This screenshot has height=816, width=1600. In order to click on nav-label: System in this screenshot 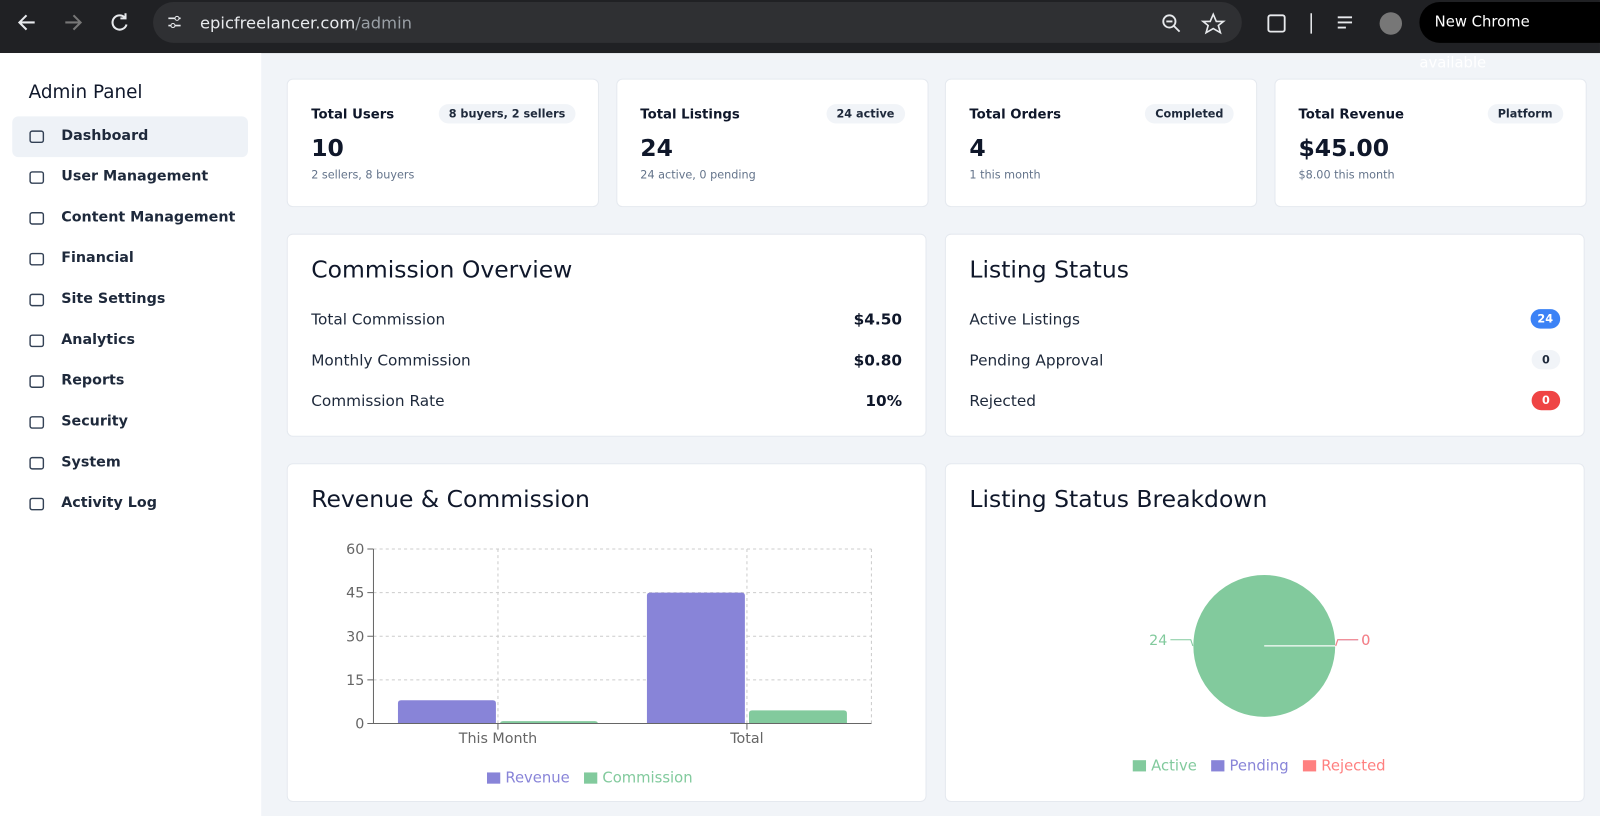, I will do `click(91, 462)`.